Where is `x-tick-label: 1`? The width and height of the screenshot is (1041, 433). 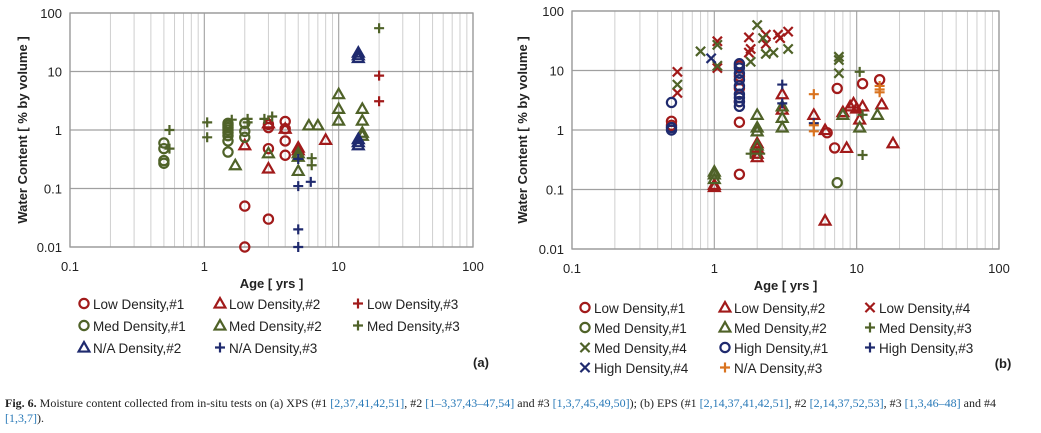 x-tick-label: 1 is located at coordinates (204, 266).